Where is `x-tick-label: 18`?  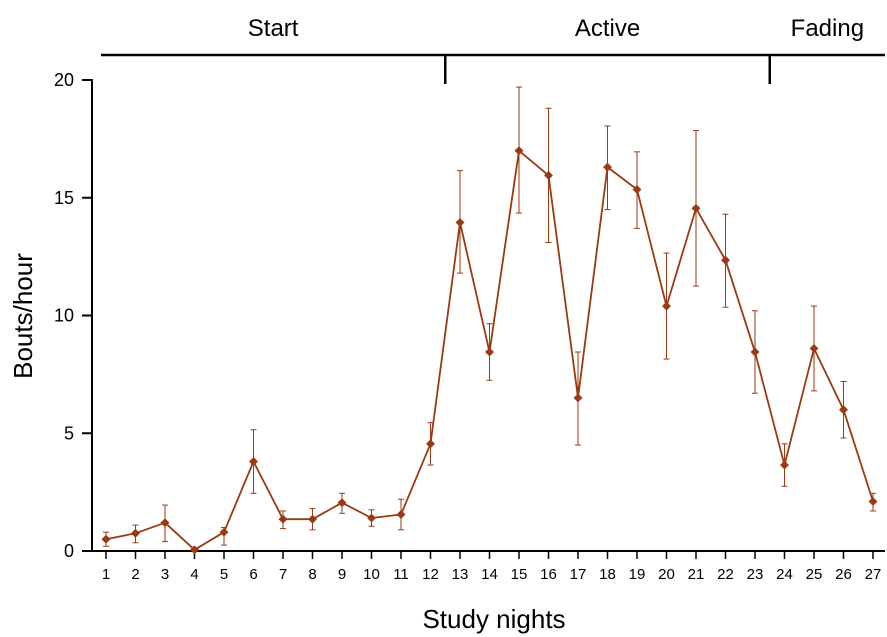
x-tick-label: 18 is located at coordinates (607, 574).